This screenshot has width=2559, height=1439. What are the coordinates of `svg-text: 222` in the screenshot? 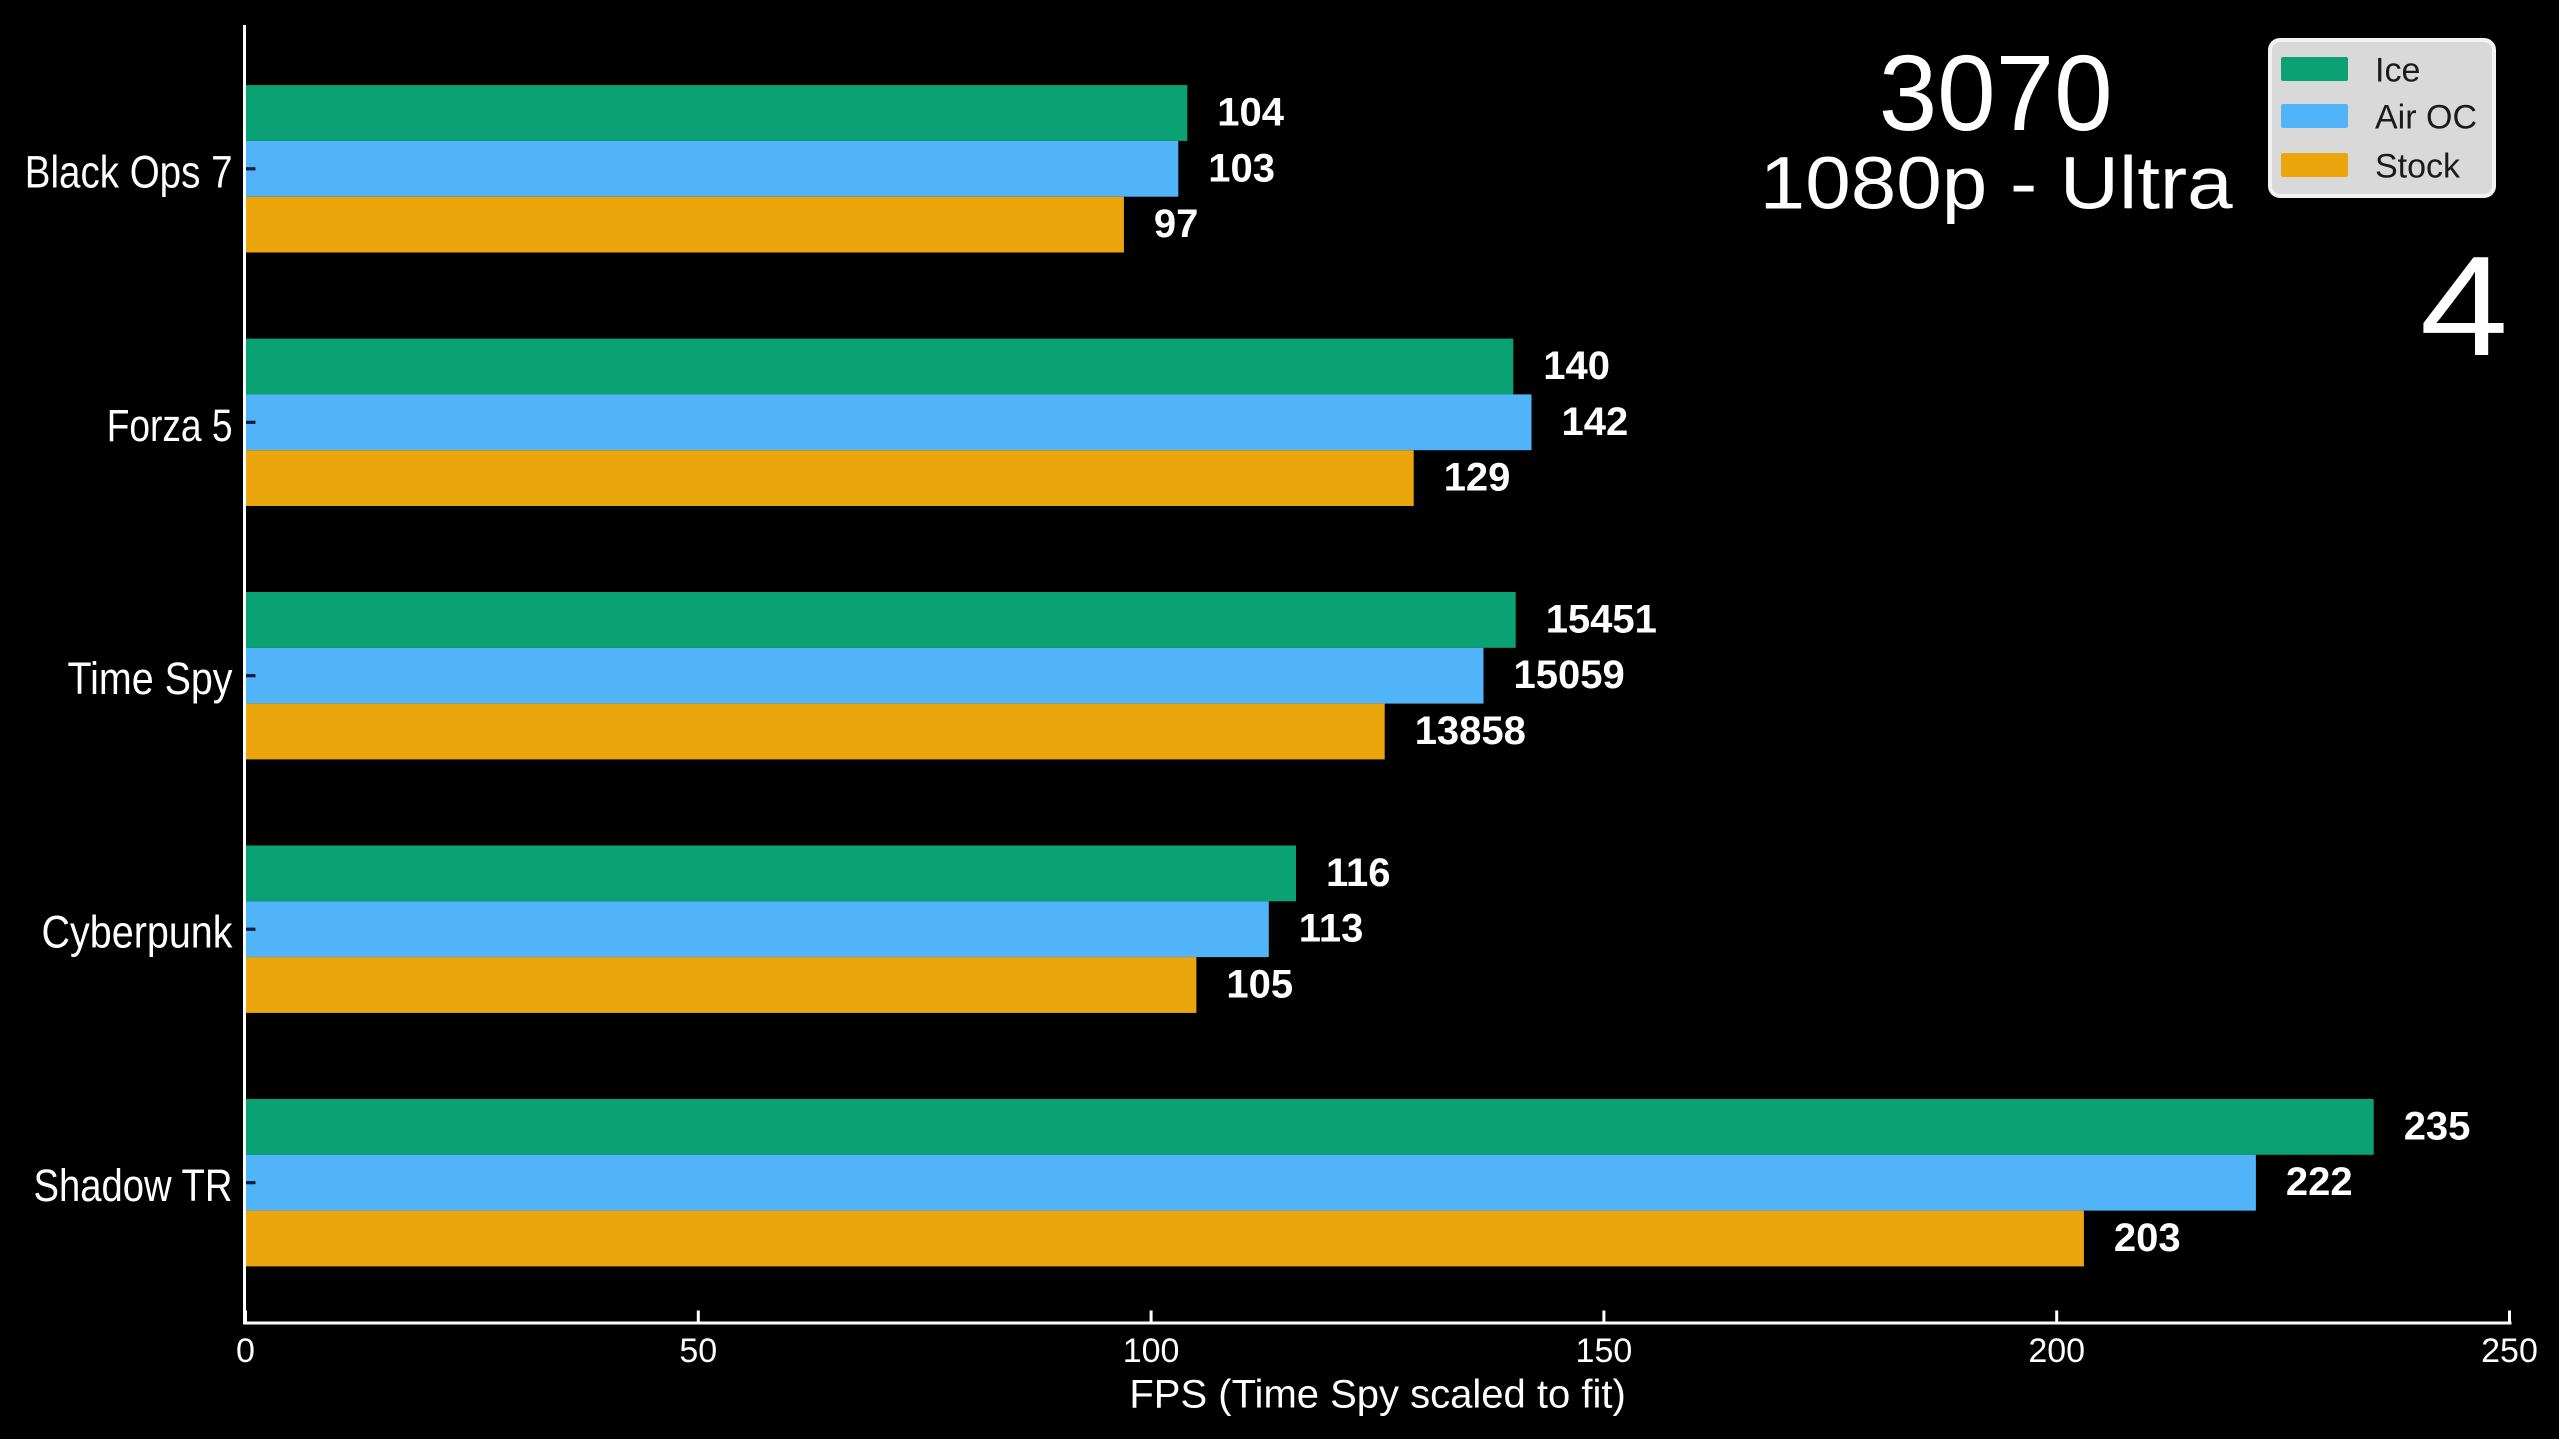 It's located at (2319, 1182).